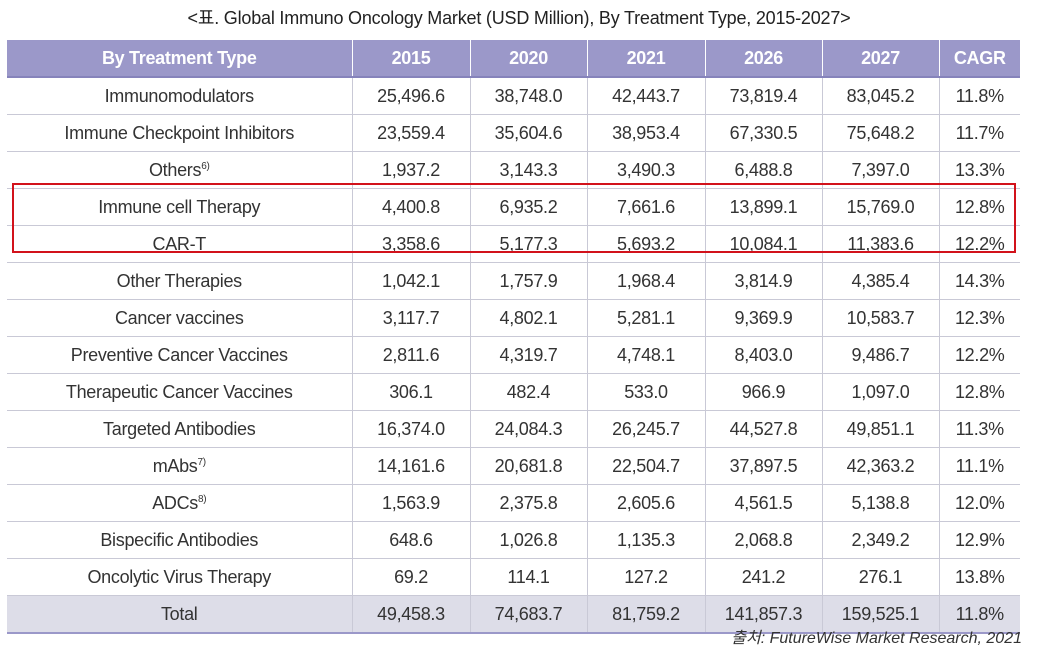  I want to click on value-cell: 1,757.9, so click(528, 281).